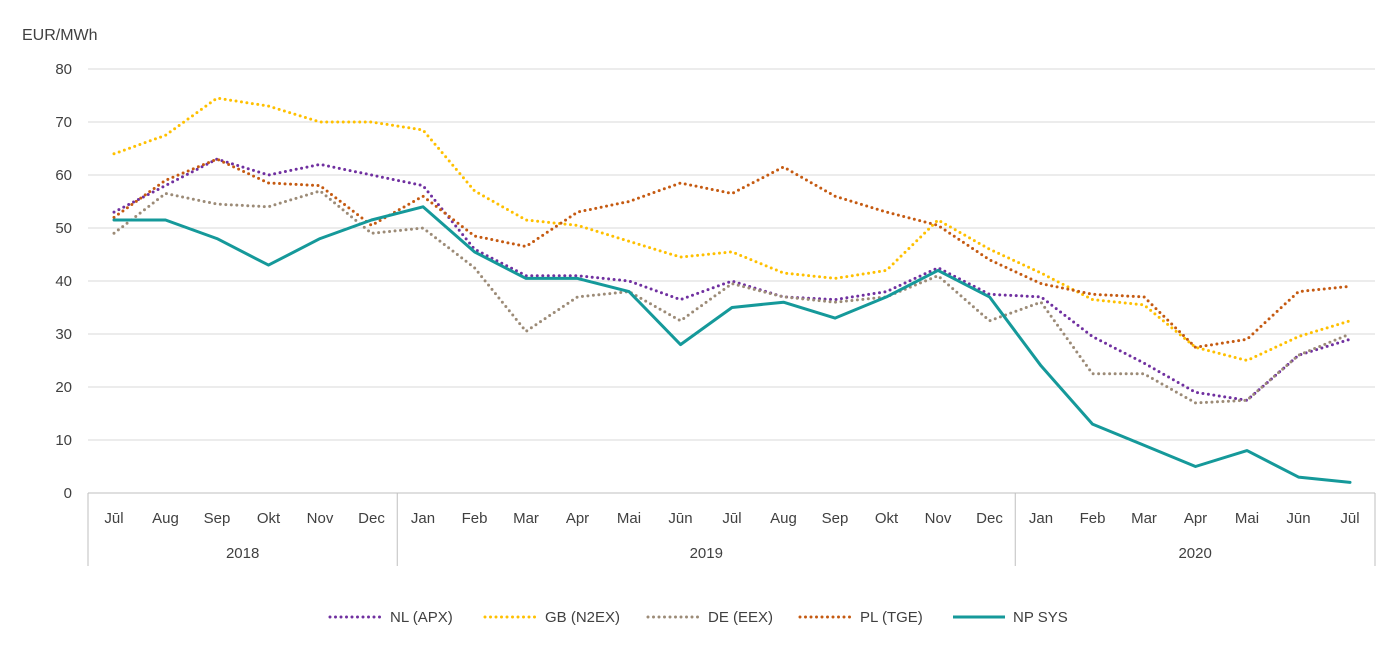  Describe the element at coordinates (63, 387) in the screenshot. I see `y-tick-label: 20` at that location.